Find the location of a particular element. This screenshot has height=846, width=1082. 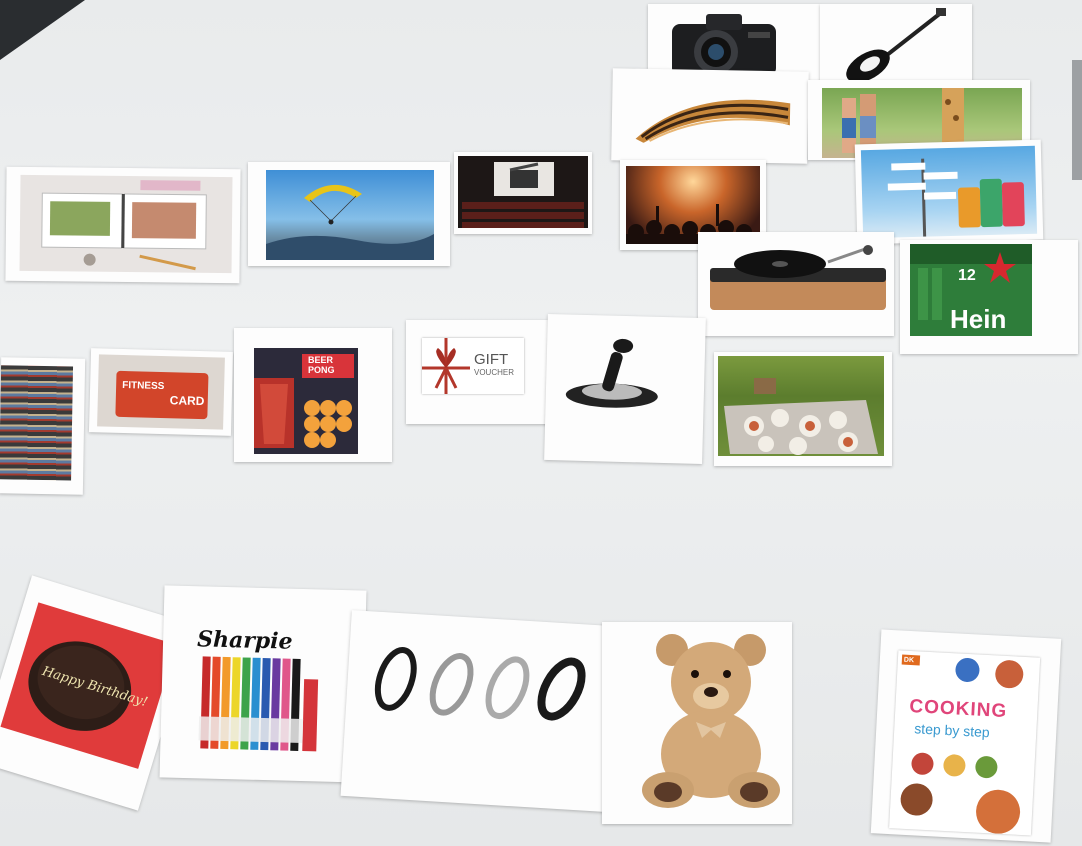

guitar-image is located at coordinates (895, 45).